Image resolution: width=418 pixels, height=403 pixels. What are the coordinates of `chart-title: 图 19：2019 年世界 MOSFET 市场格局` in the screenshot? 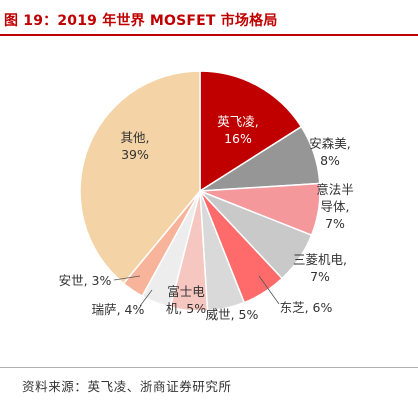 It's located at (141, 21).